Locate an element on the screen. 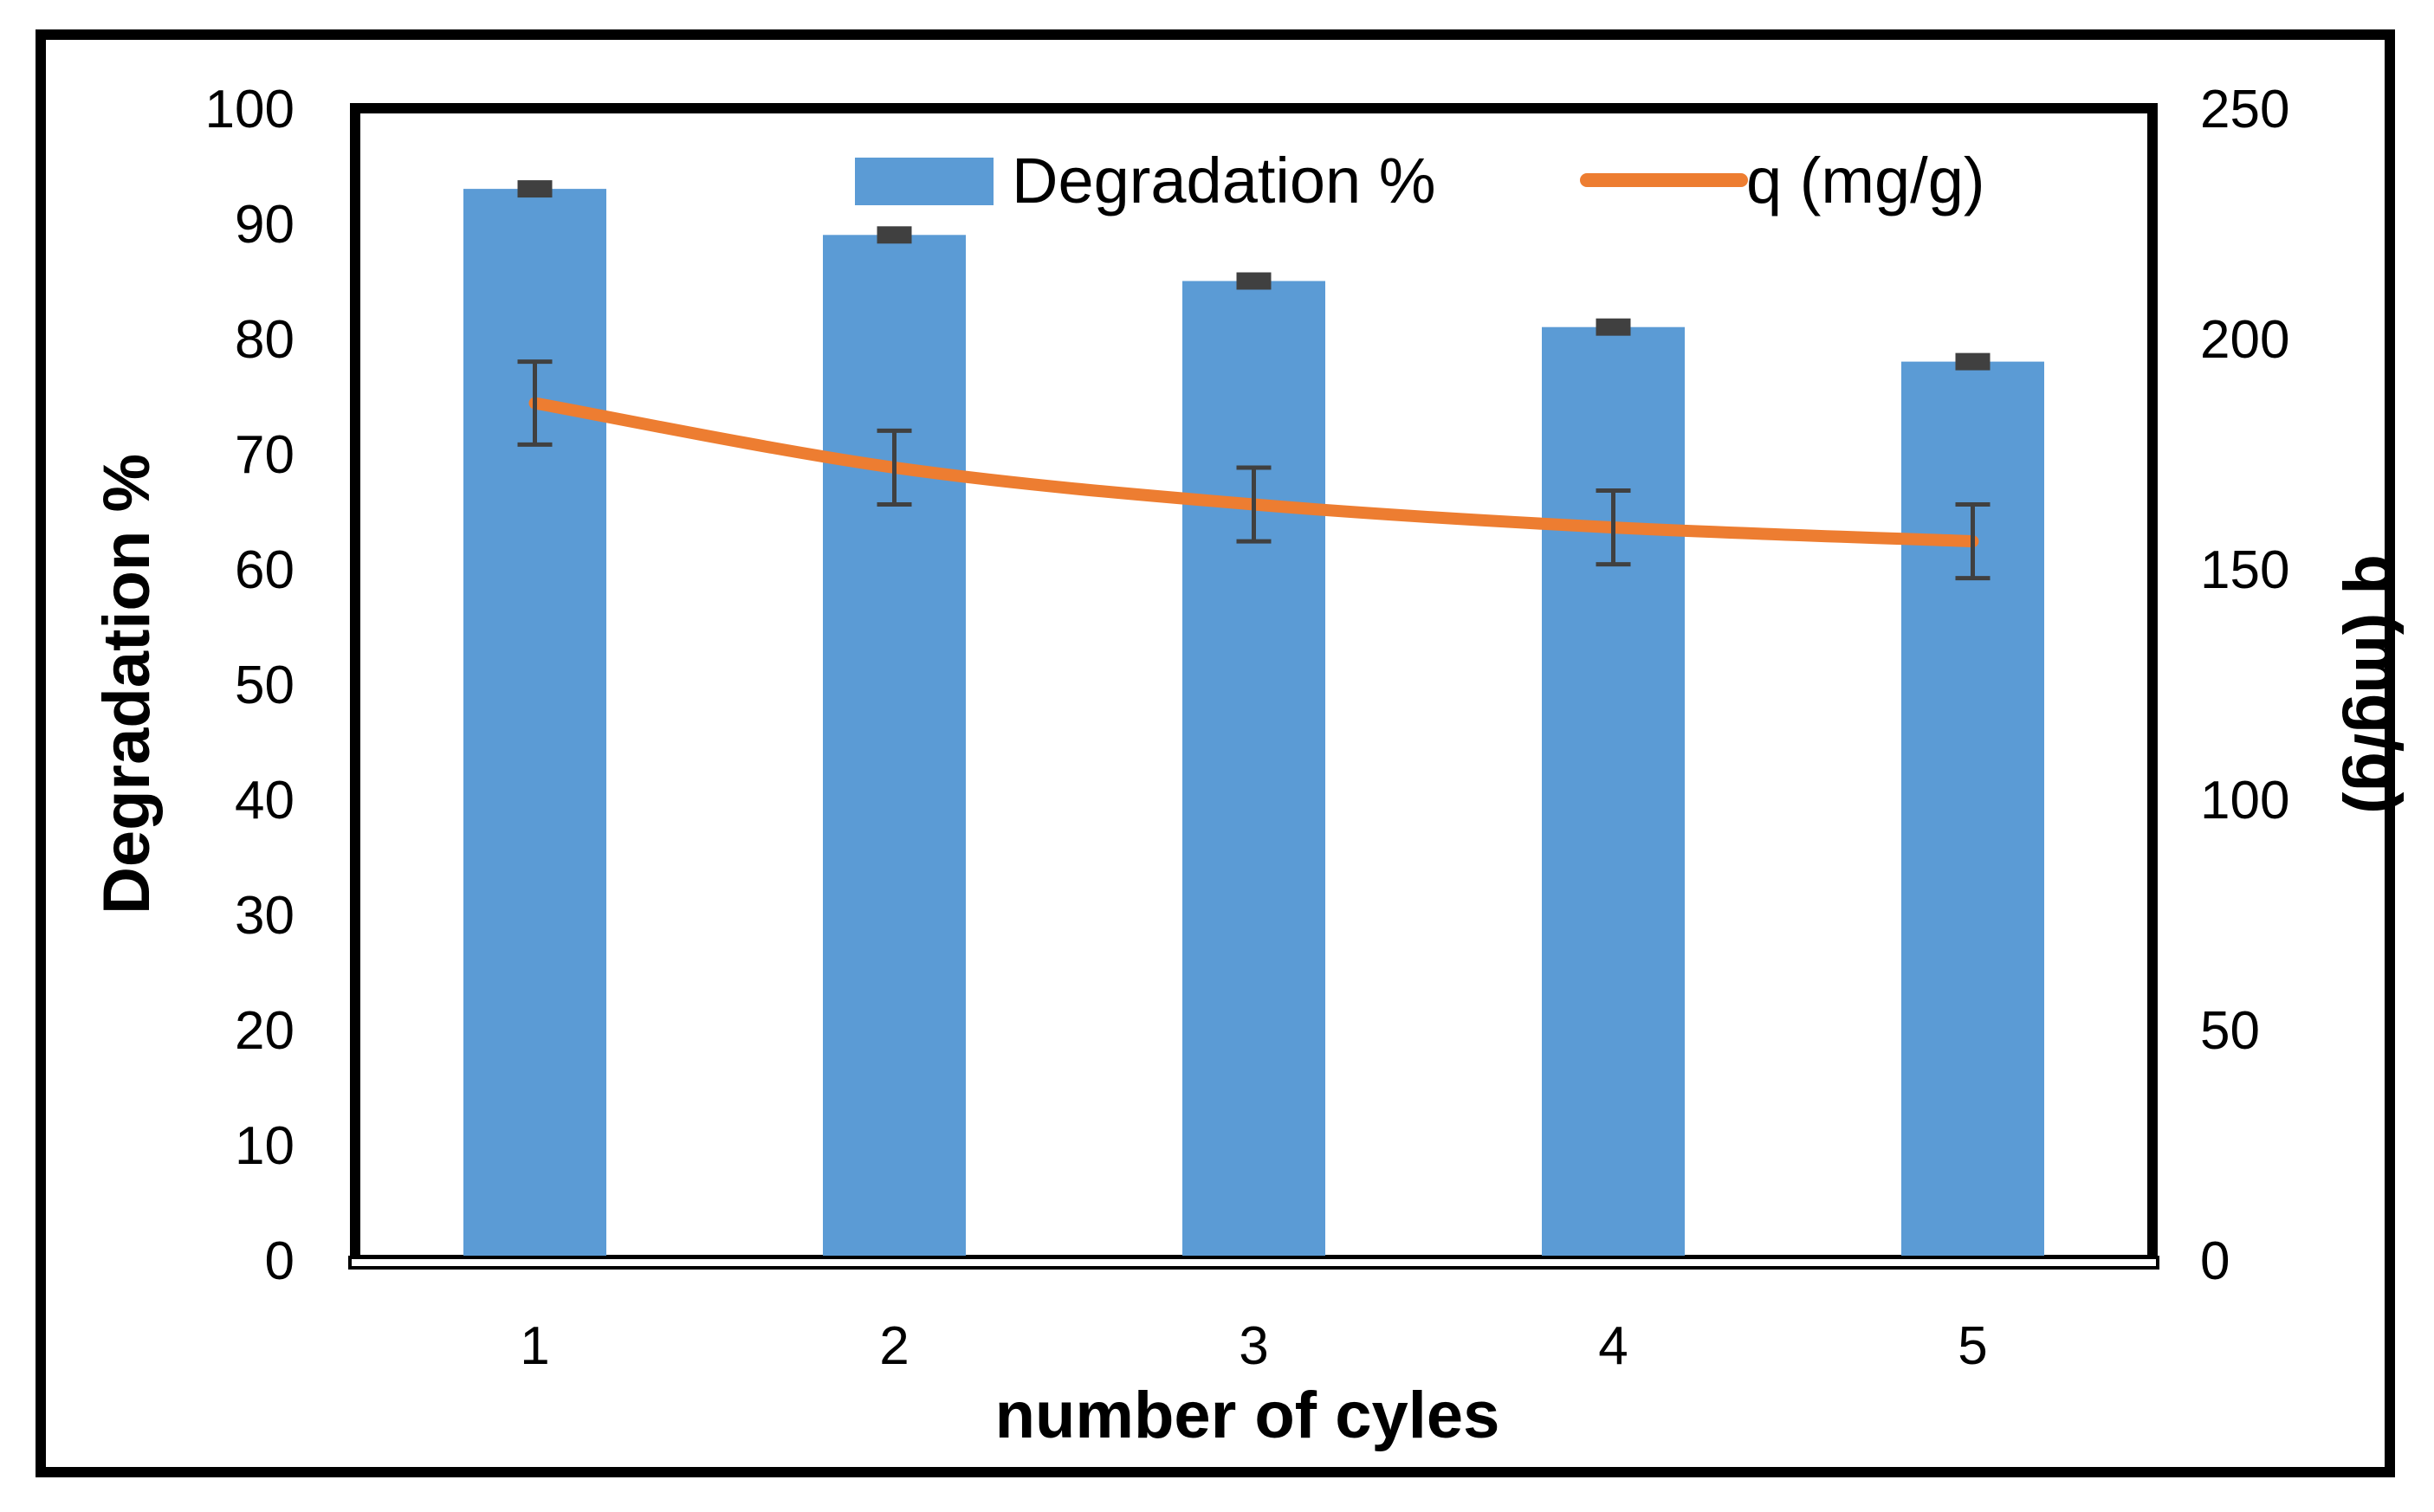  y2-tick-label: 0 is located at coordinates (2215, 1261).